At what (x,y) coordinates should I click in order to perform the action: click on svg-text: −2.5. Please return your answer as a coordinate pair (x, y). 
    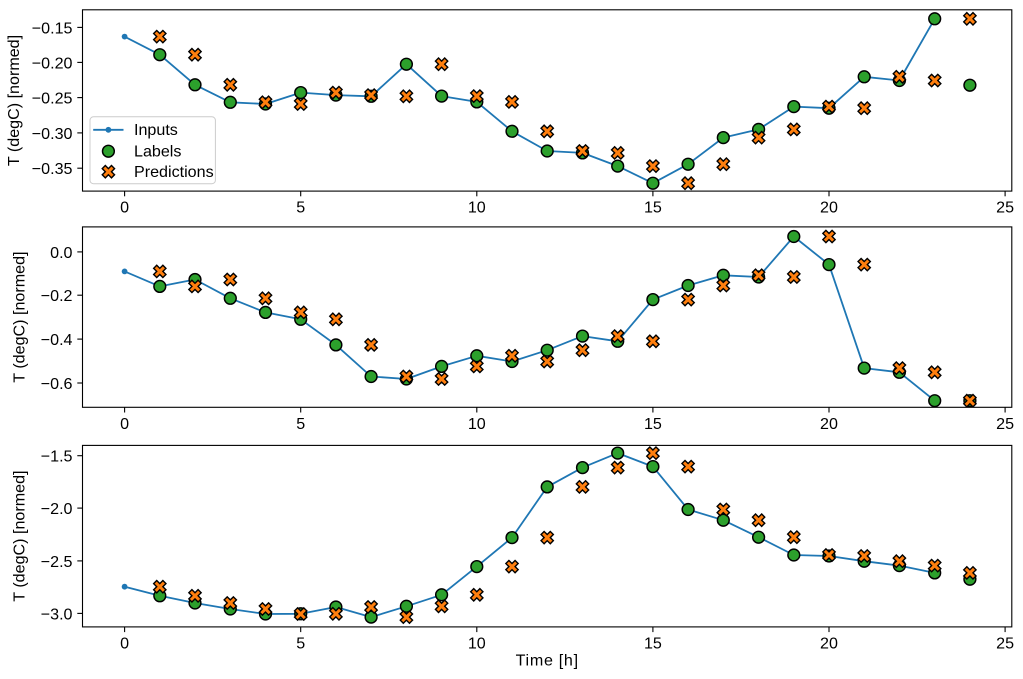
    Looking at the image, I should click on (57, 562).